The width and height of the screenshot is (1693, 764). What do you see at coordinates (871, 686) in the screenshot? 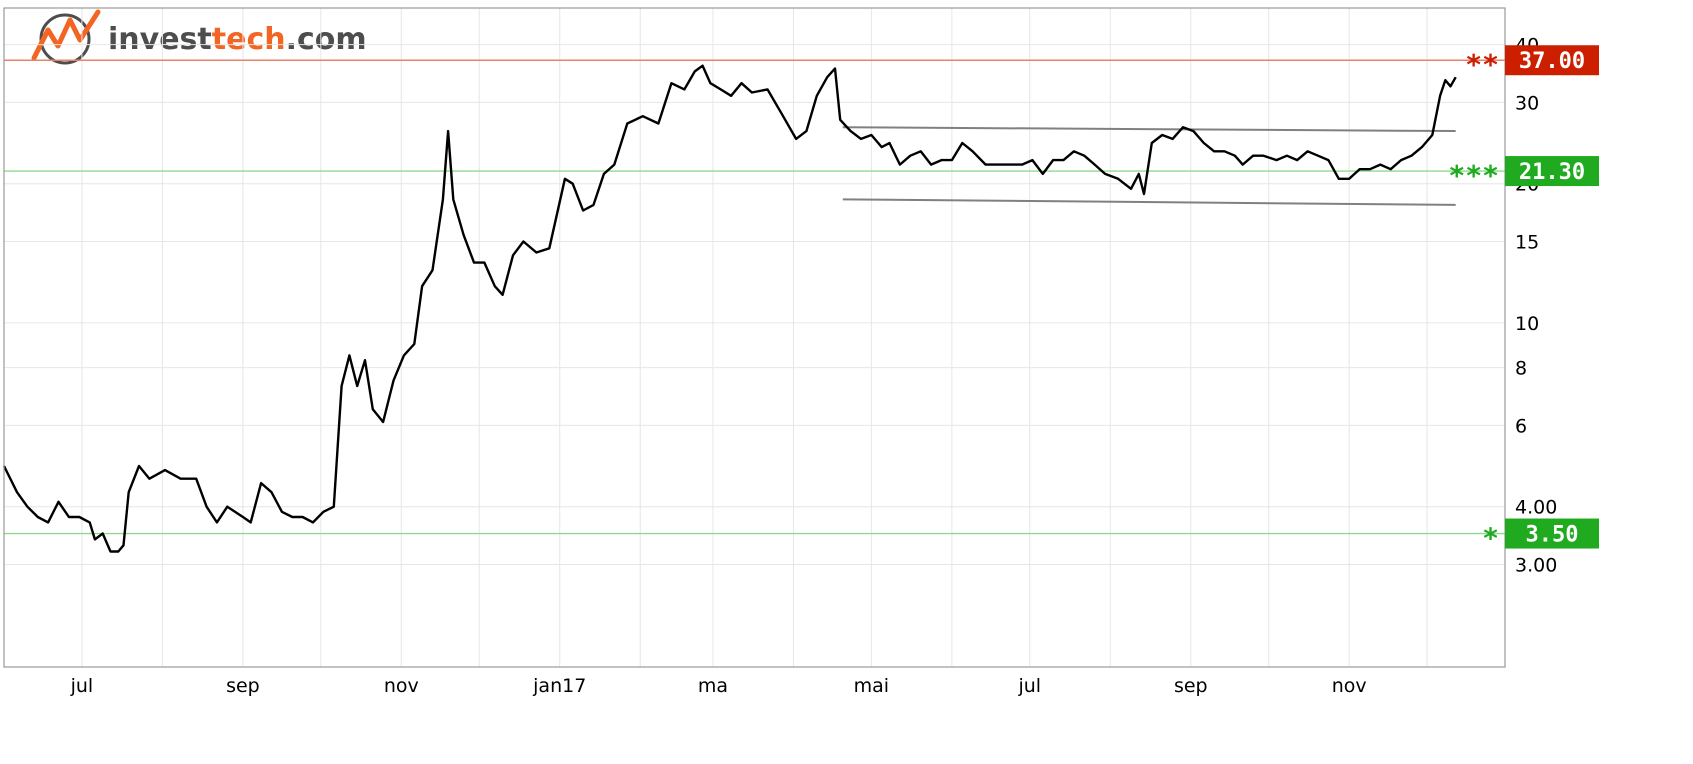
I see `x-tick-label: mai` at bounding box center [871, 686].